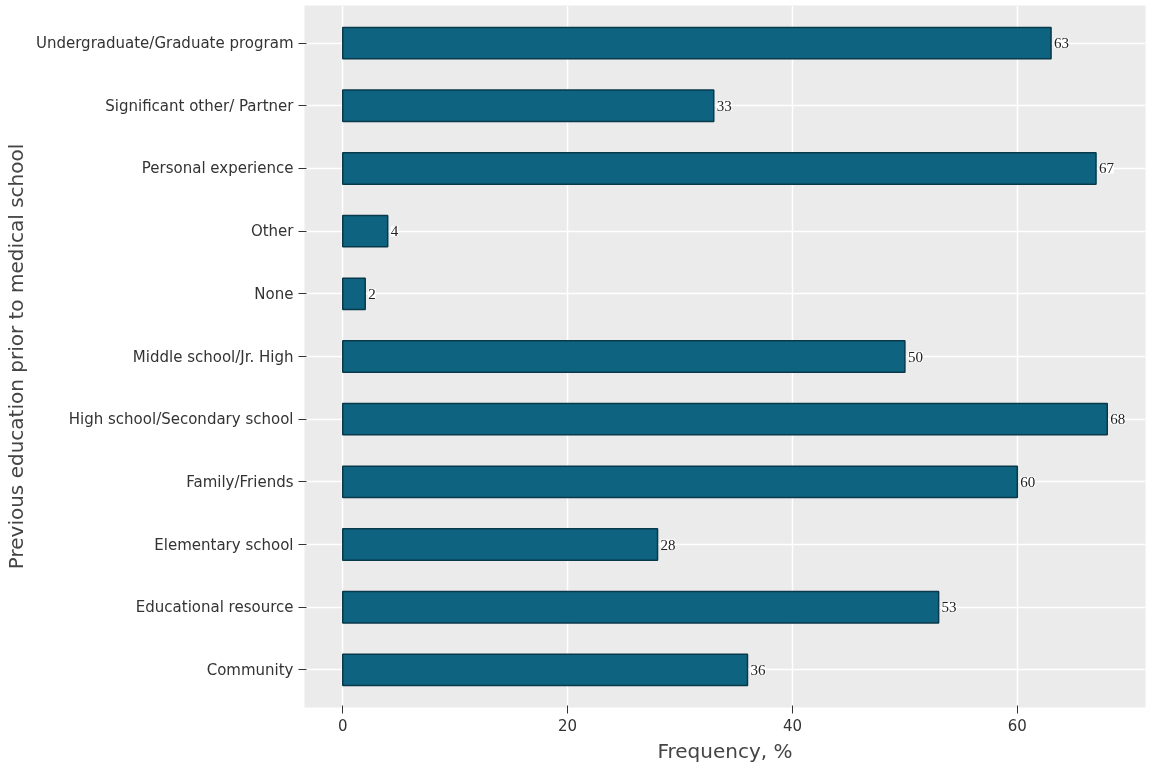 The width and height of the screenshot is (1157, 773). I want to click on data-label: 36, so click(758, 669).